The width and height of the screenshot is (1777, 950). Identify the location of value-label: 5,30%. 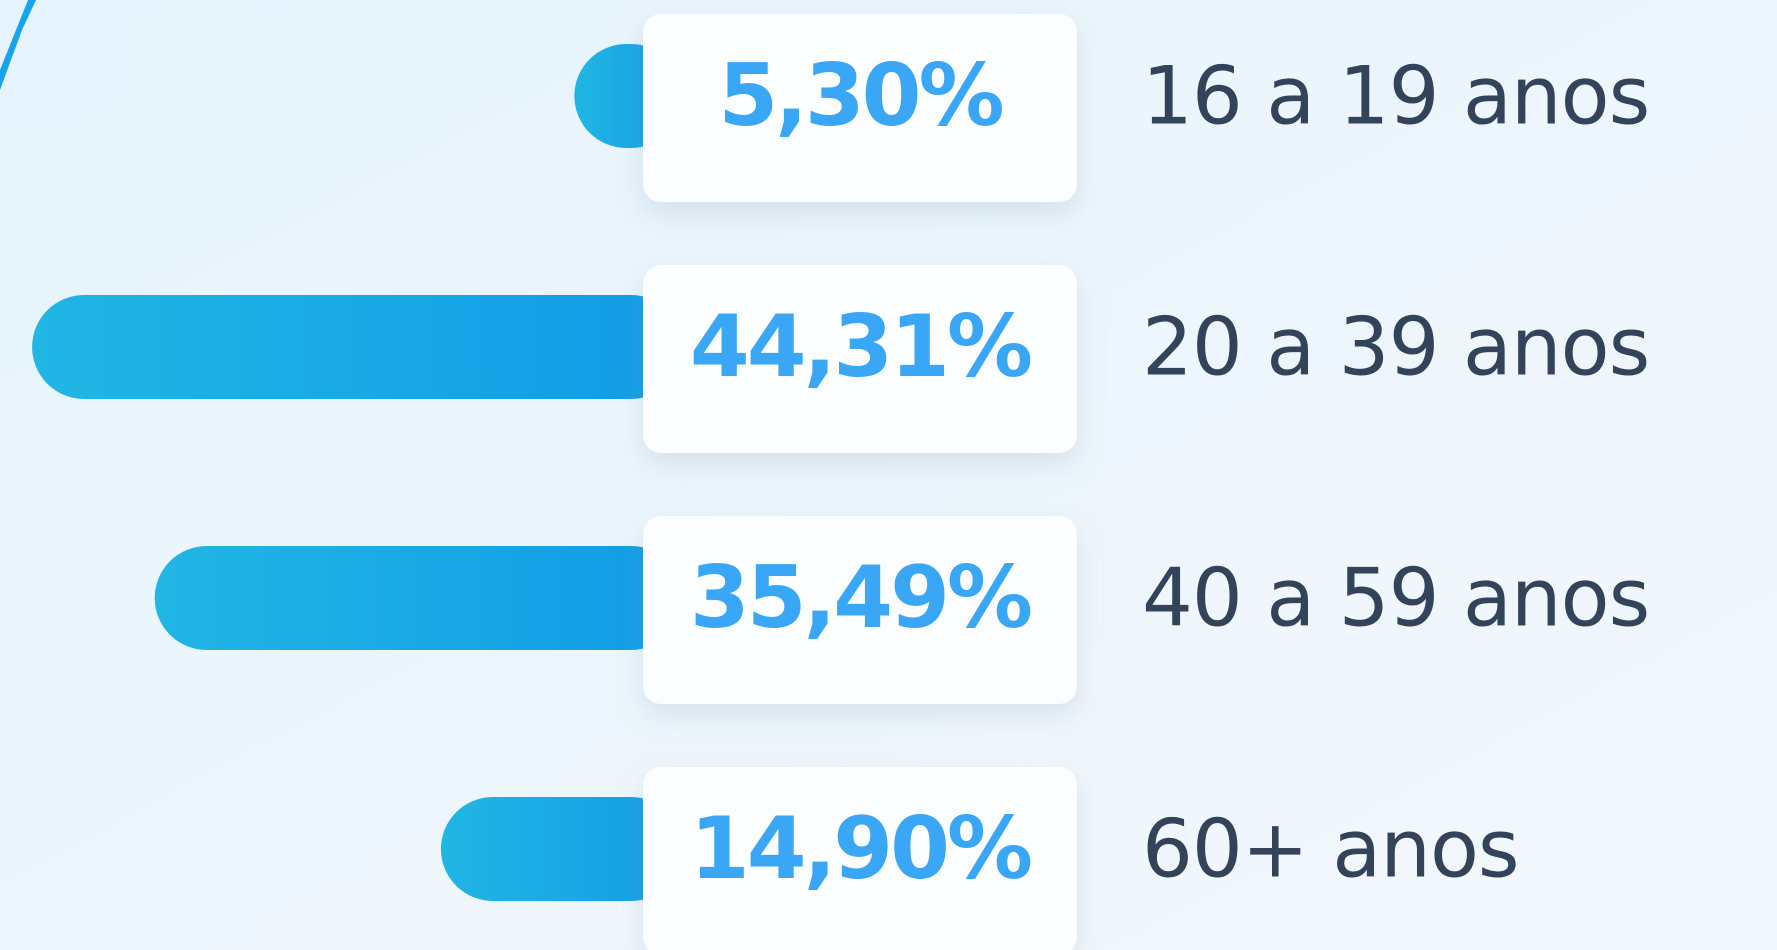
(860, 96).